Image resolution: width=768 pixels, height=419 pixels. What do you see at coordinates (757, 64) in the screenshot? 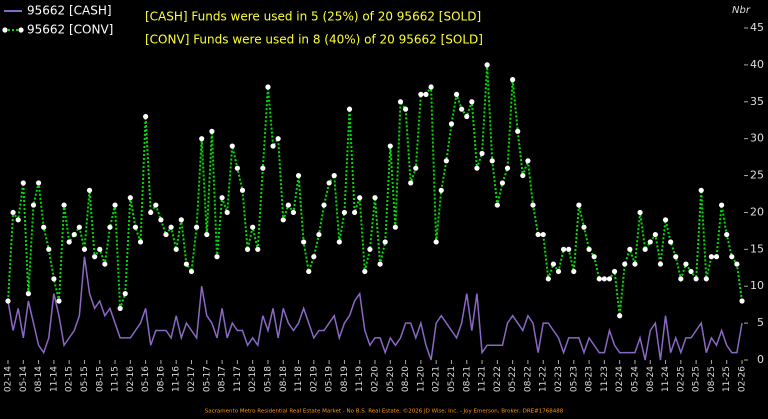
I see `y-tick-label: 40` at bounding box center [757, 64].